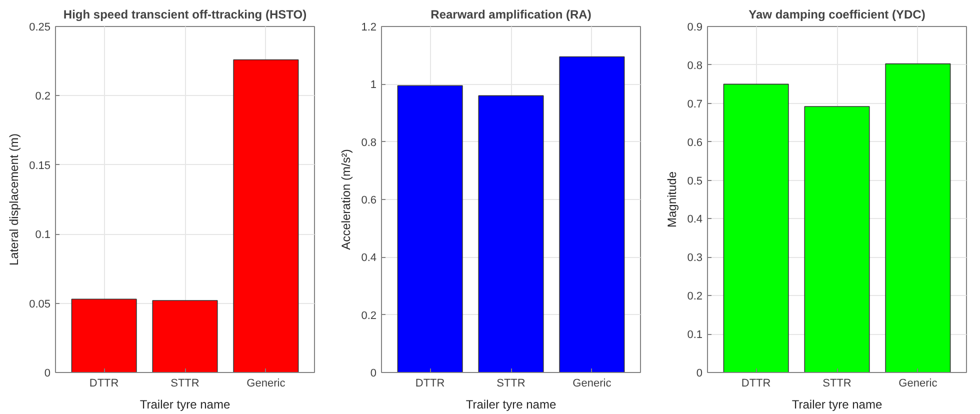 The width and height of the screenshot is (980, 414). Describe the element at coordinates (40, 28) in the screenshot. I see `y-tick-label: 0.25` at that location.